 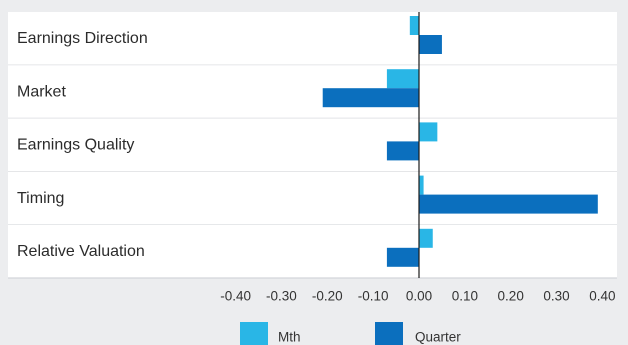 I want to click on legend-label-mth: Mth, so click(x=289, y=337).